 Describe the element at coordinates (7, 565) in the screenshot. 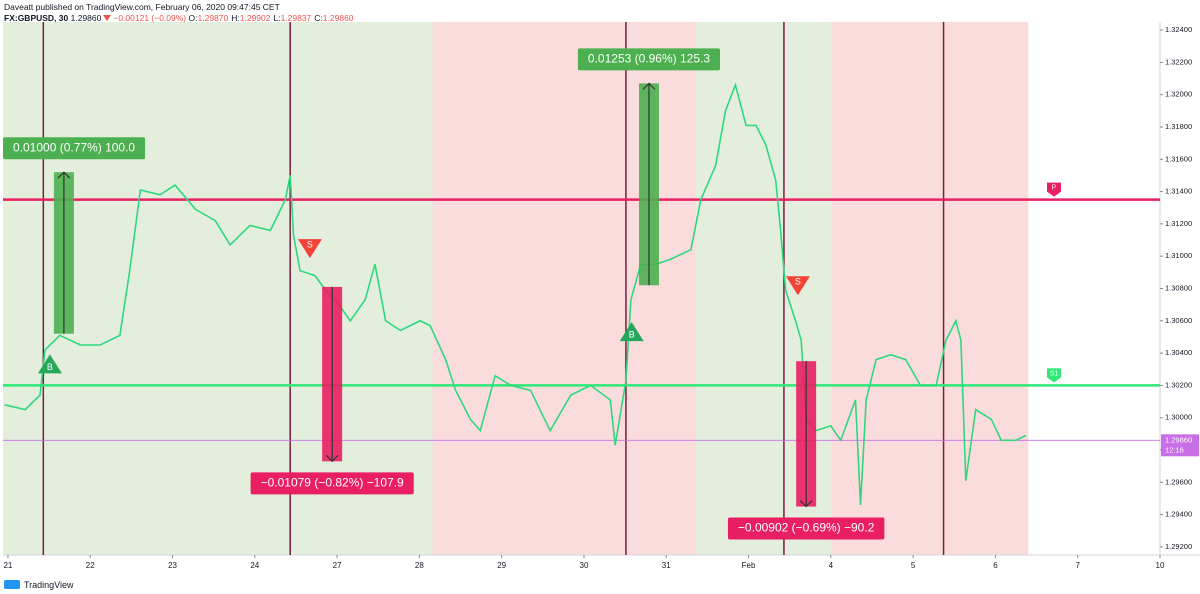

I see `x-tick-label: 21` at that location.